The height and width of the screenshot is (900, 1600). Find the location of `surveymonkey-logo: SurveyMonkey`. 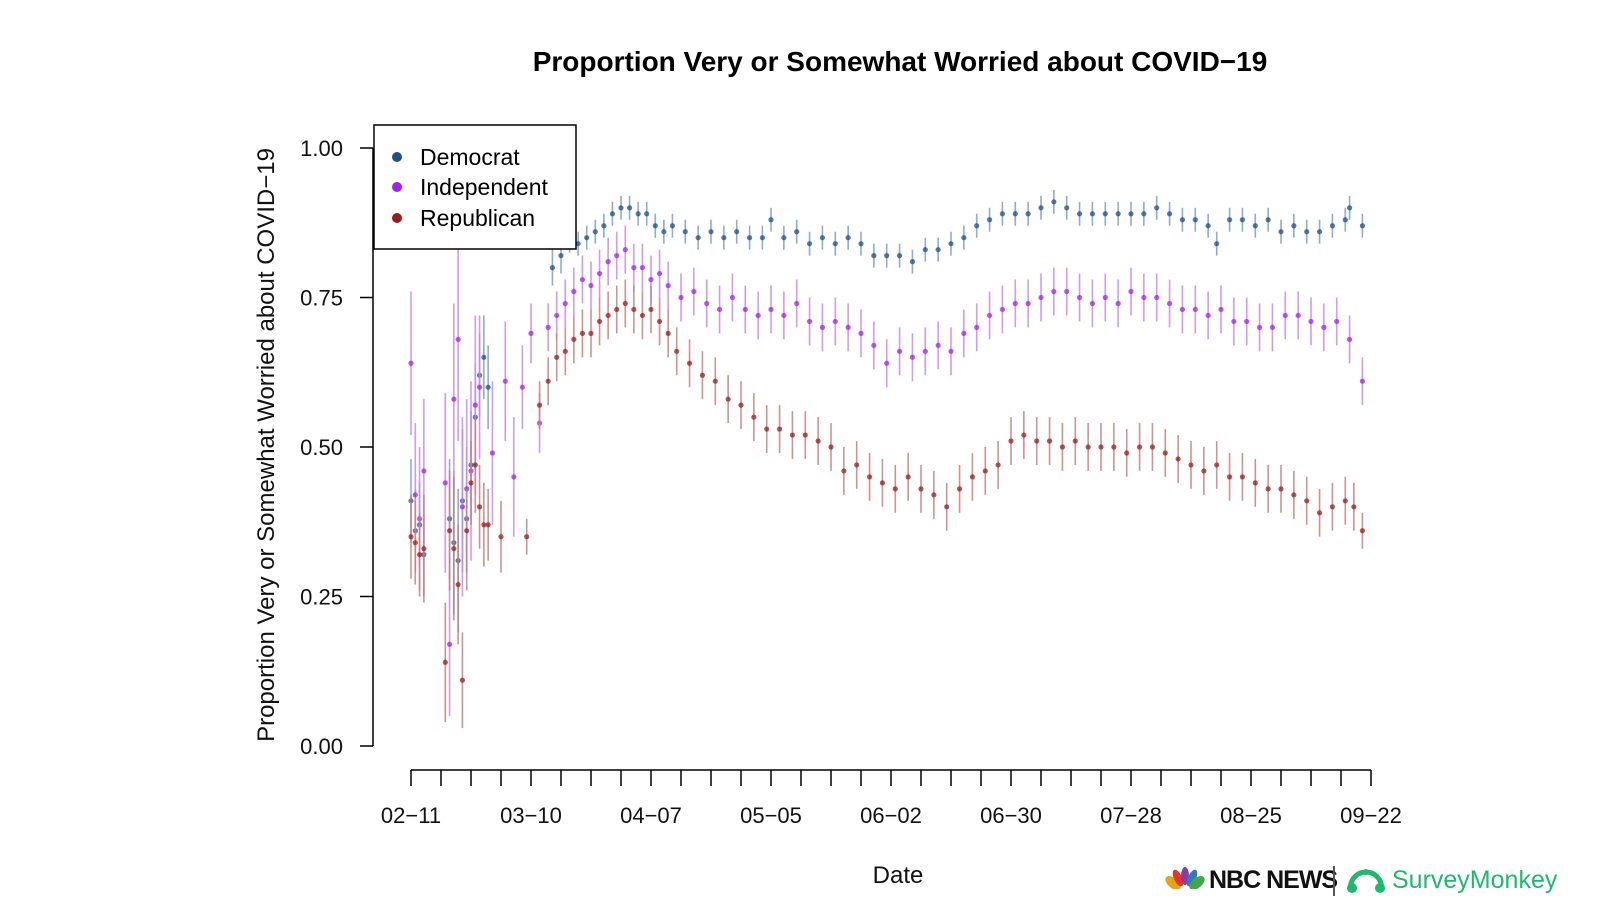

surveymonkey-logo: SurveyMonkey is located at coordinates (1451, 880).